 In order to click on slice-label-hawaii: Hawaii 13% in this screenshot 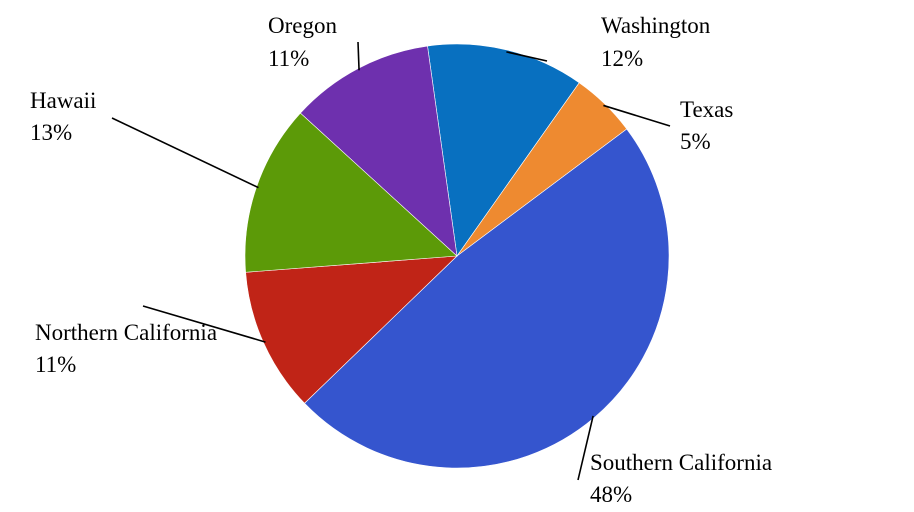, I will do `click(63, 116)`.